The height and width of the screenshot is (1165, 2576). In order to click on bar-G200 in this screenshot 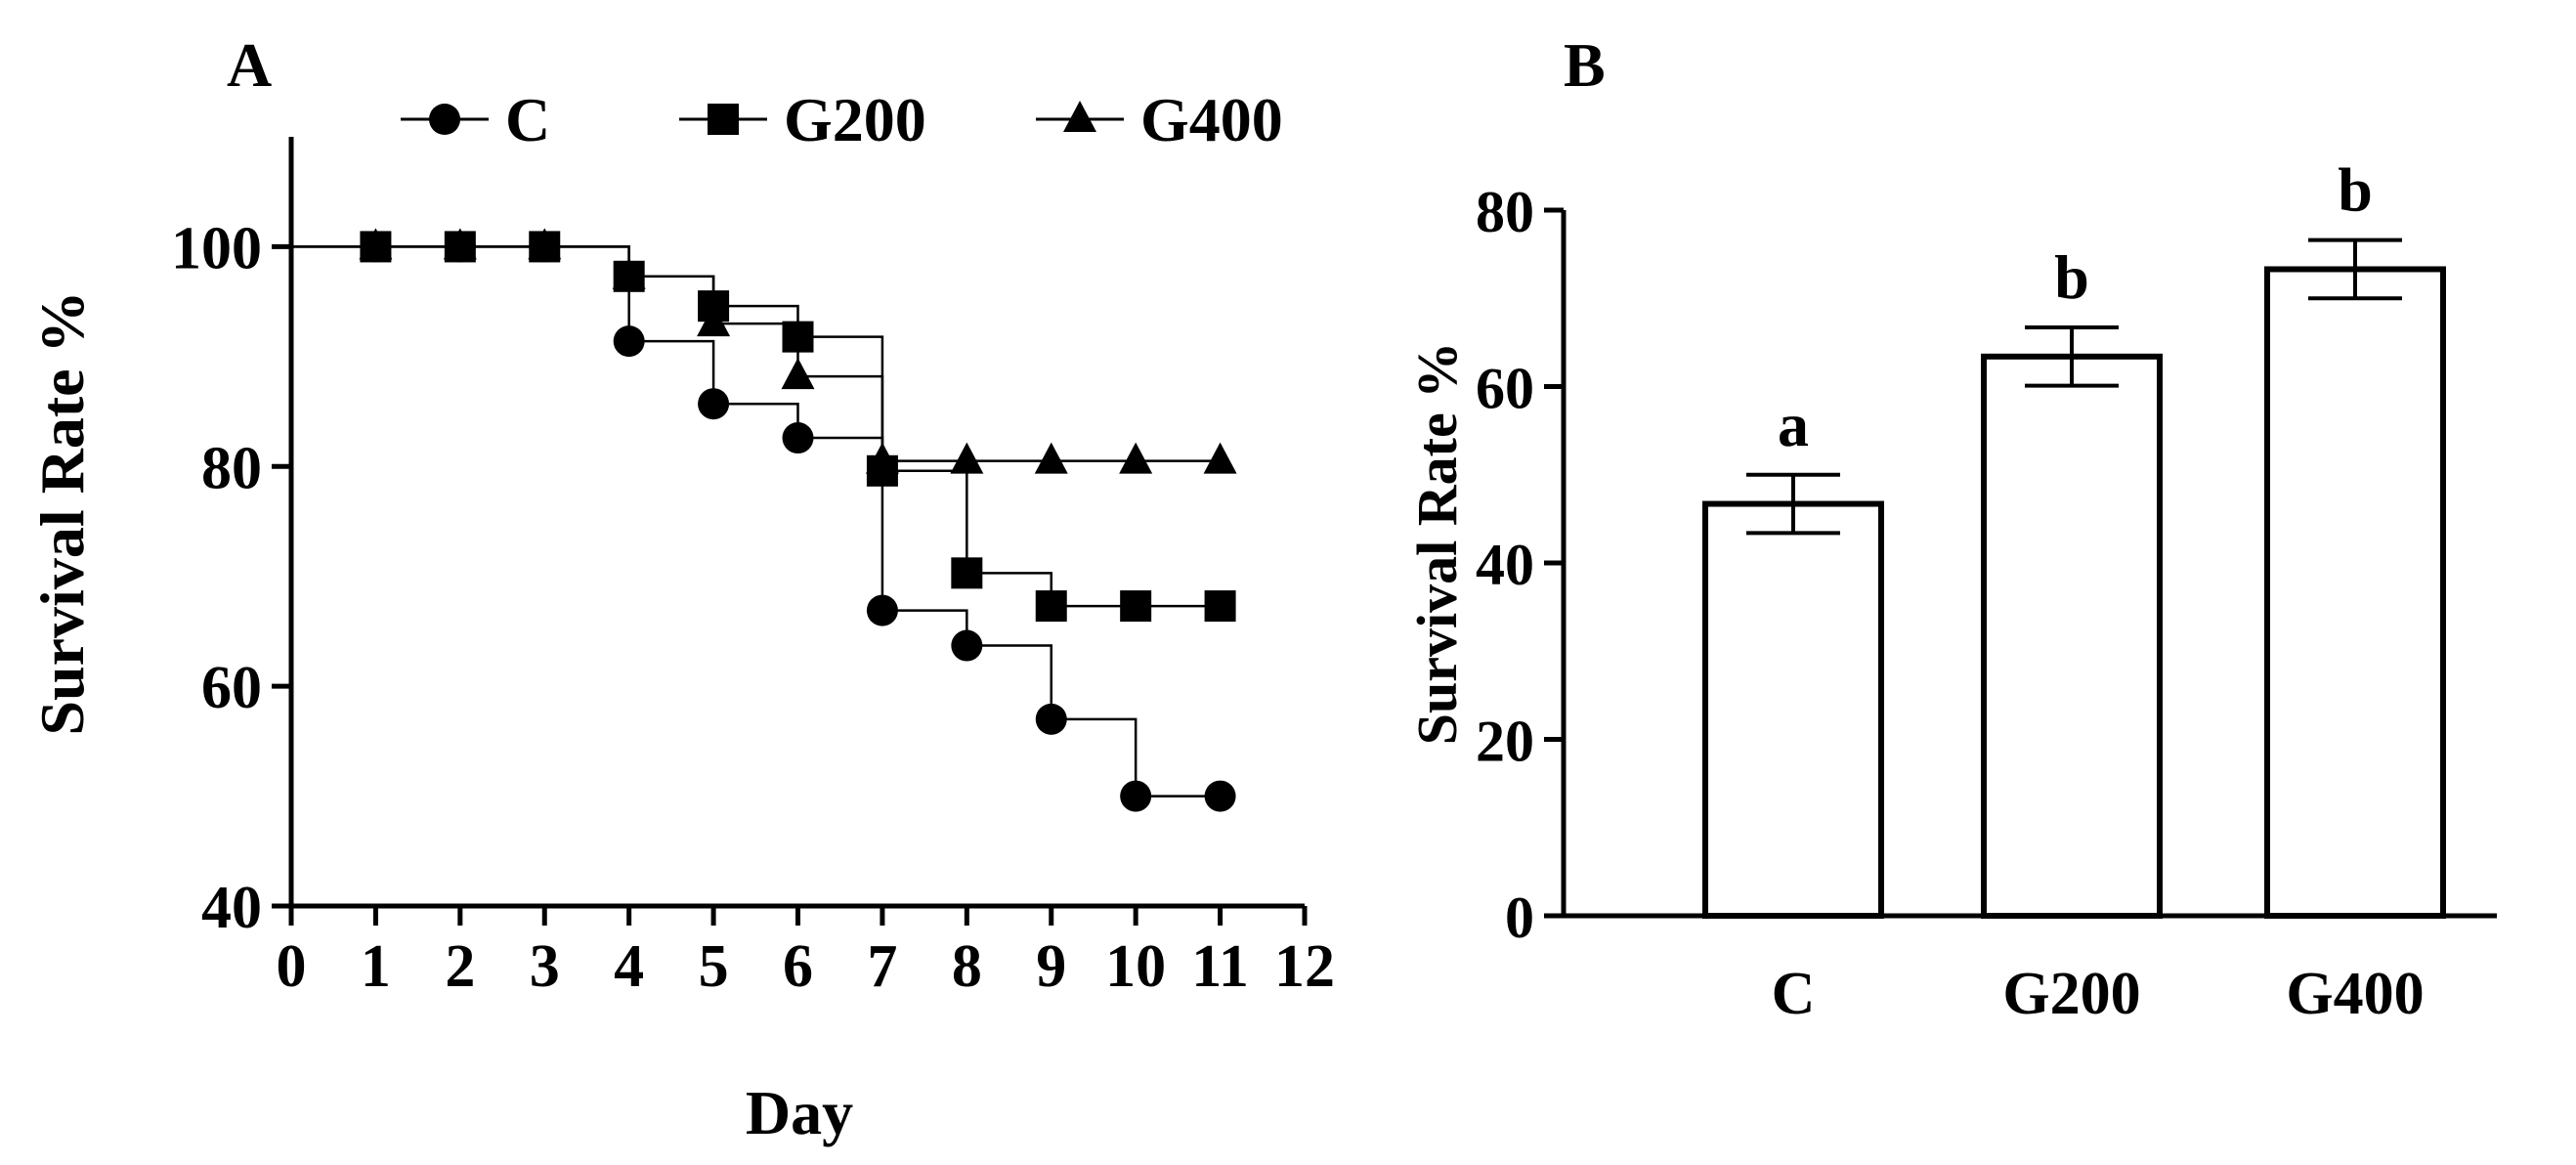, I will do `click(2072, 636)`.